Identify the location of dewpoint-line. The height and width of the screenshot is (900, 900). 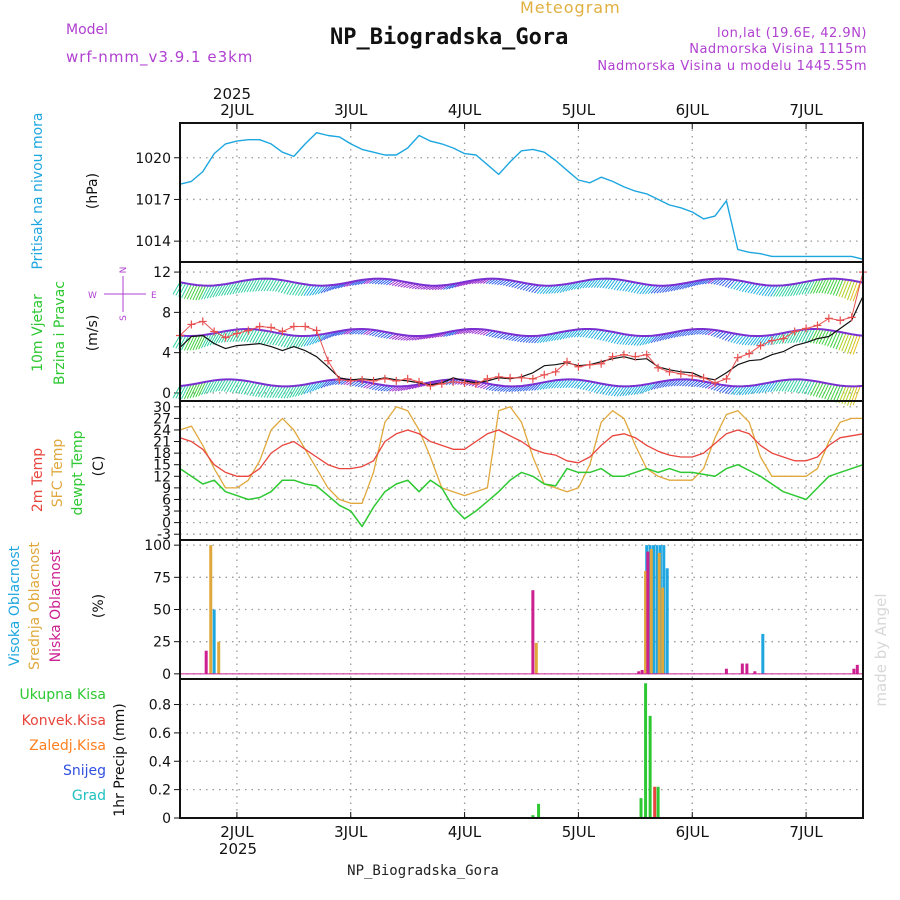
(521, 495).